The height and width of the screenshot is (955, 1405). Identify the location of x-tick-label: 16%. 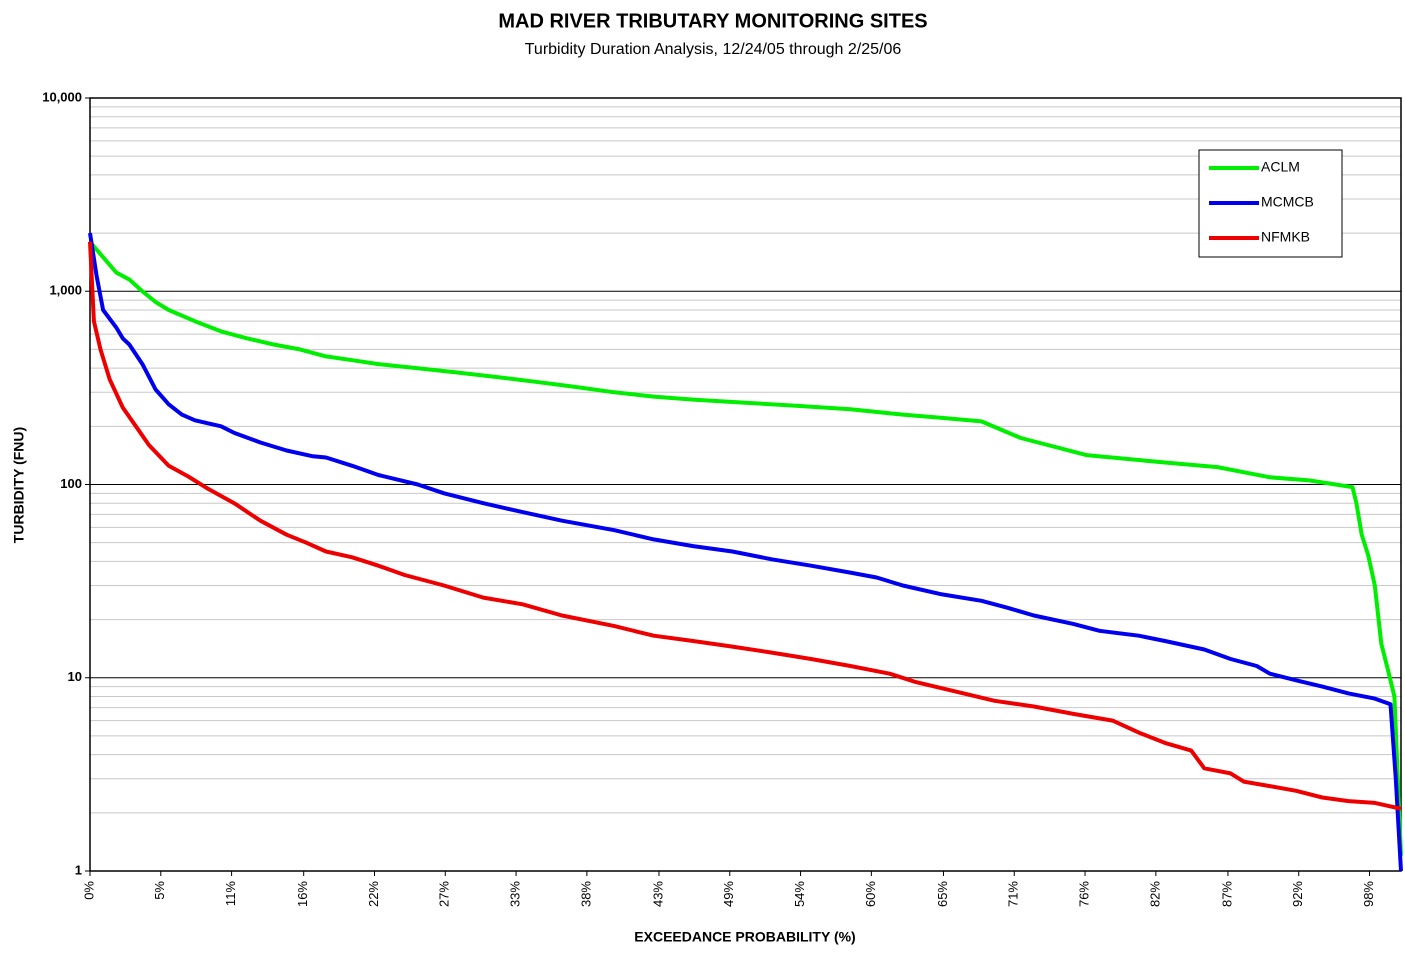
(302, 894).